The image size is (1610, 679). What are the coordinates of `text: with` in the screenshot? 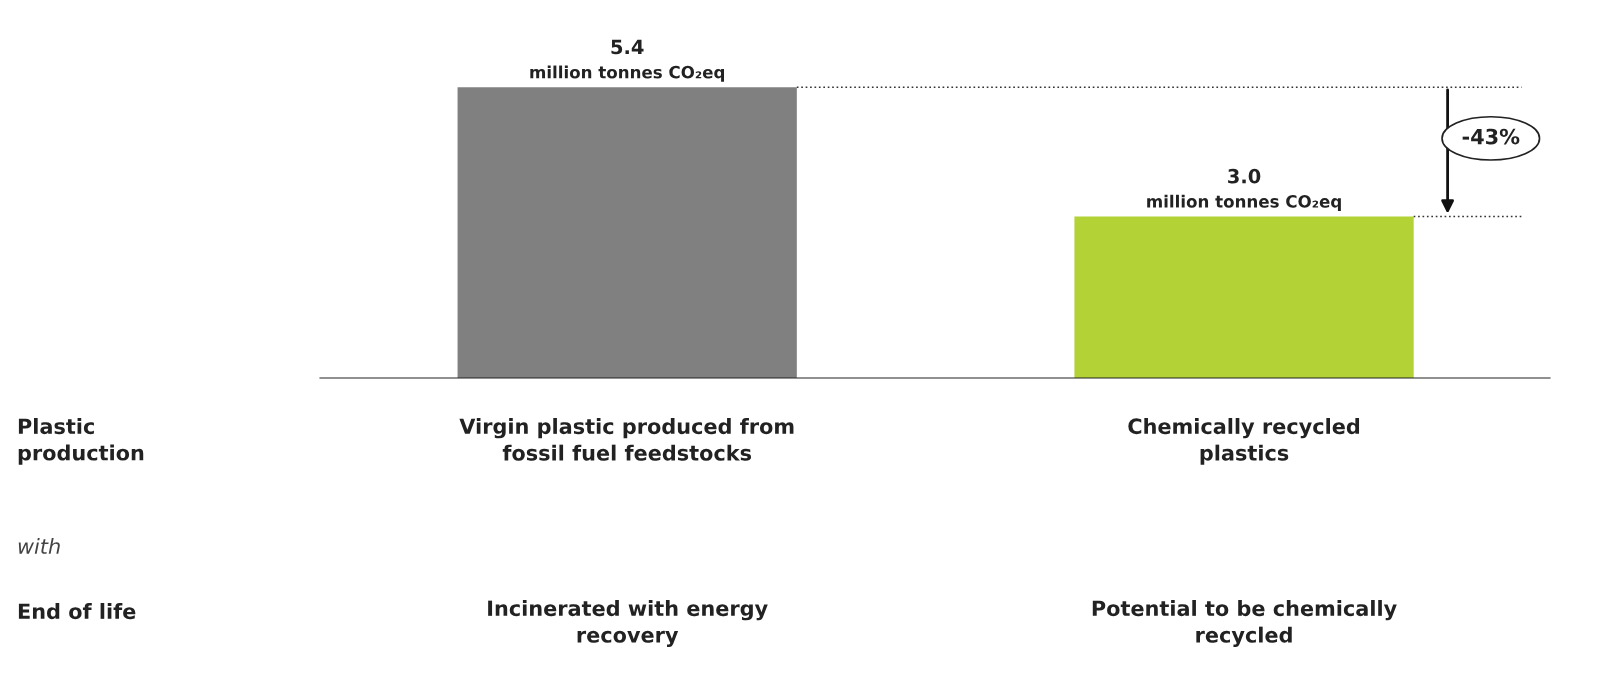 It's located at (39, 546).